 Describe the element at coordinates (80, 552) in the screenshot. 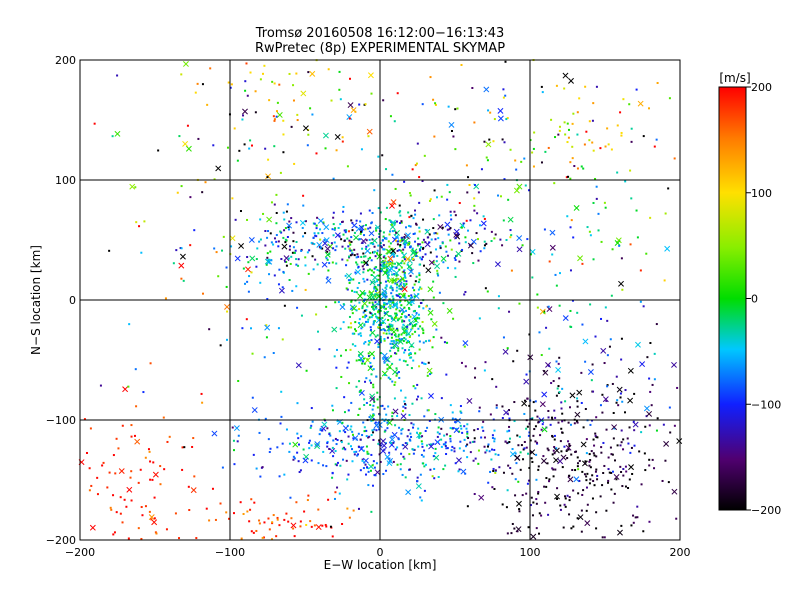

I see `x-tick-label: −200` at that location.